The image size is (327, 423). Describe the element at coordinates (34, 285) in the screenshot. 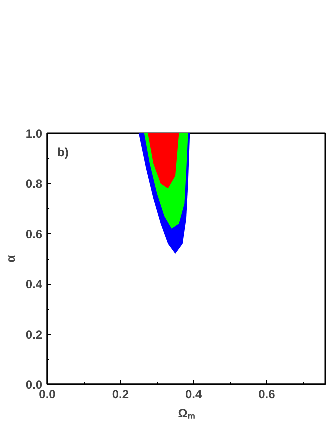

I see `y-tick-label: 0.4` at that location.